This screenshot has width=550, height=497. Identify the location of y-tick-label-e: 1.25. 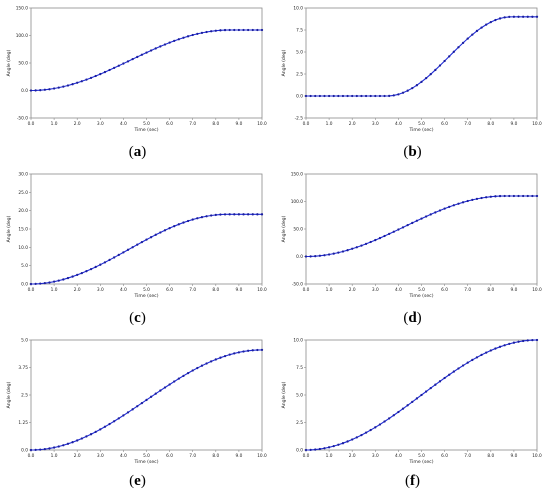
(23, 423).